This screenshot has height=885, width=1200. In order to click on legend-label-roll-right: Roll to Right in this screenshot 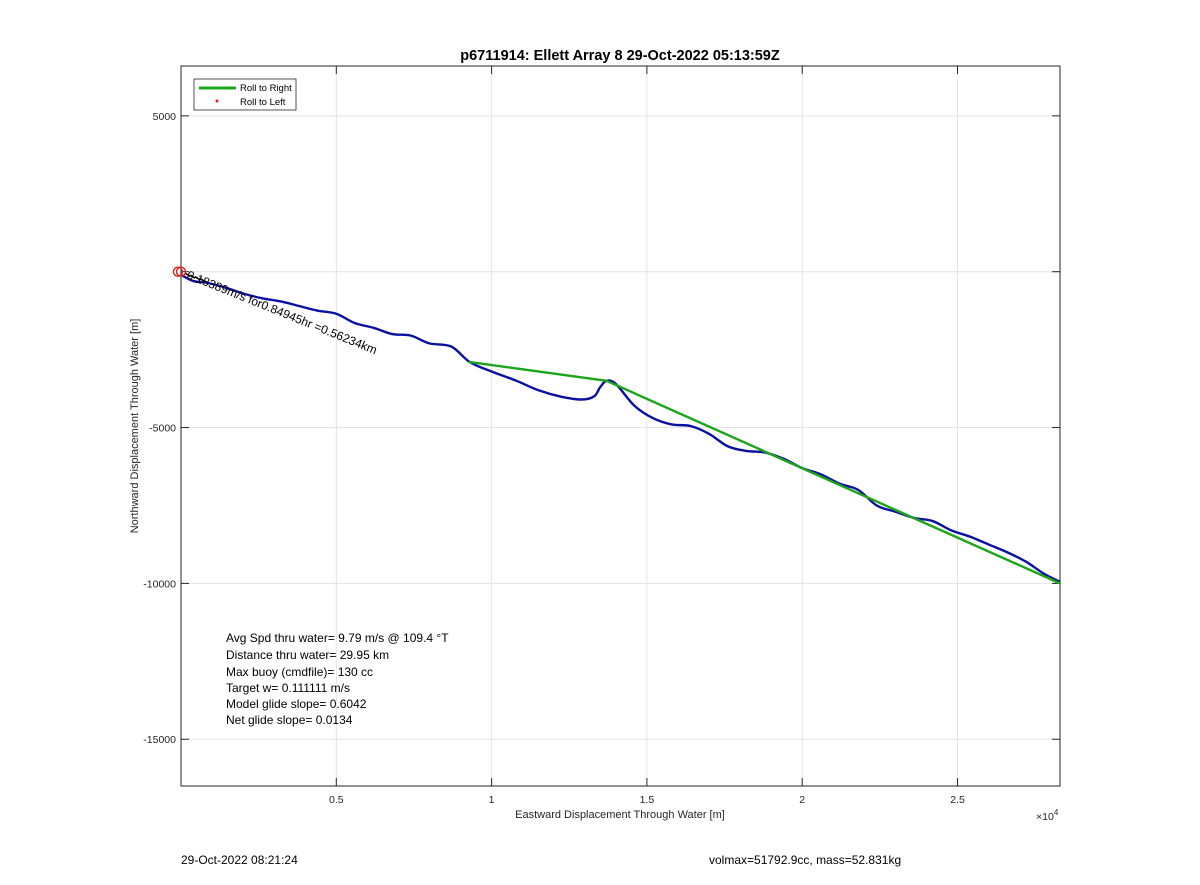, I will do `click(266, 88)`.